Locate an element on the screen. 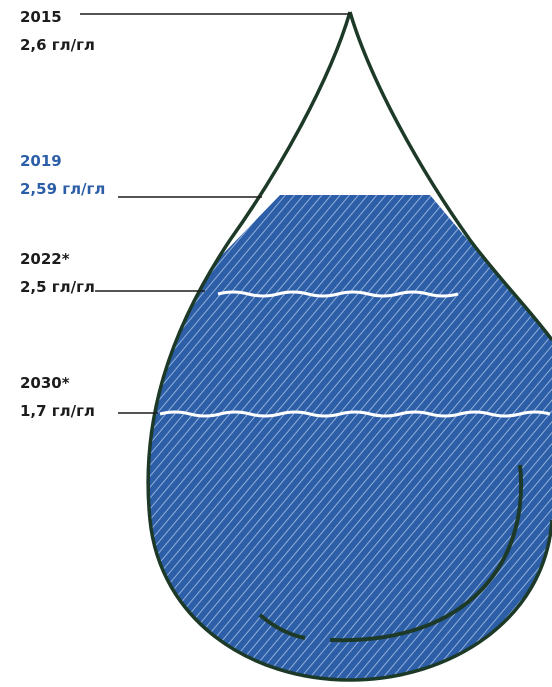  value-label: 2,5 гл/гл is located at coordinates (57, 287).